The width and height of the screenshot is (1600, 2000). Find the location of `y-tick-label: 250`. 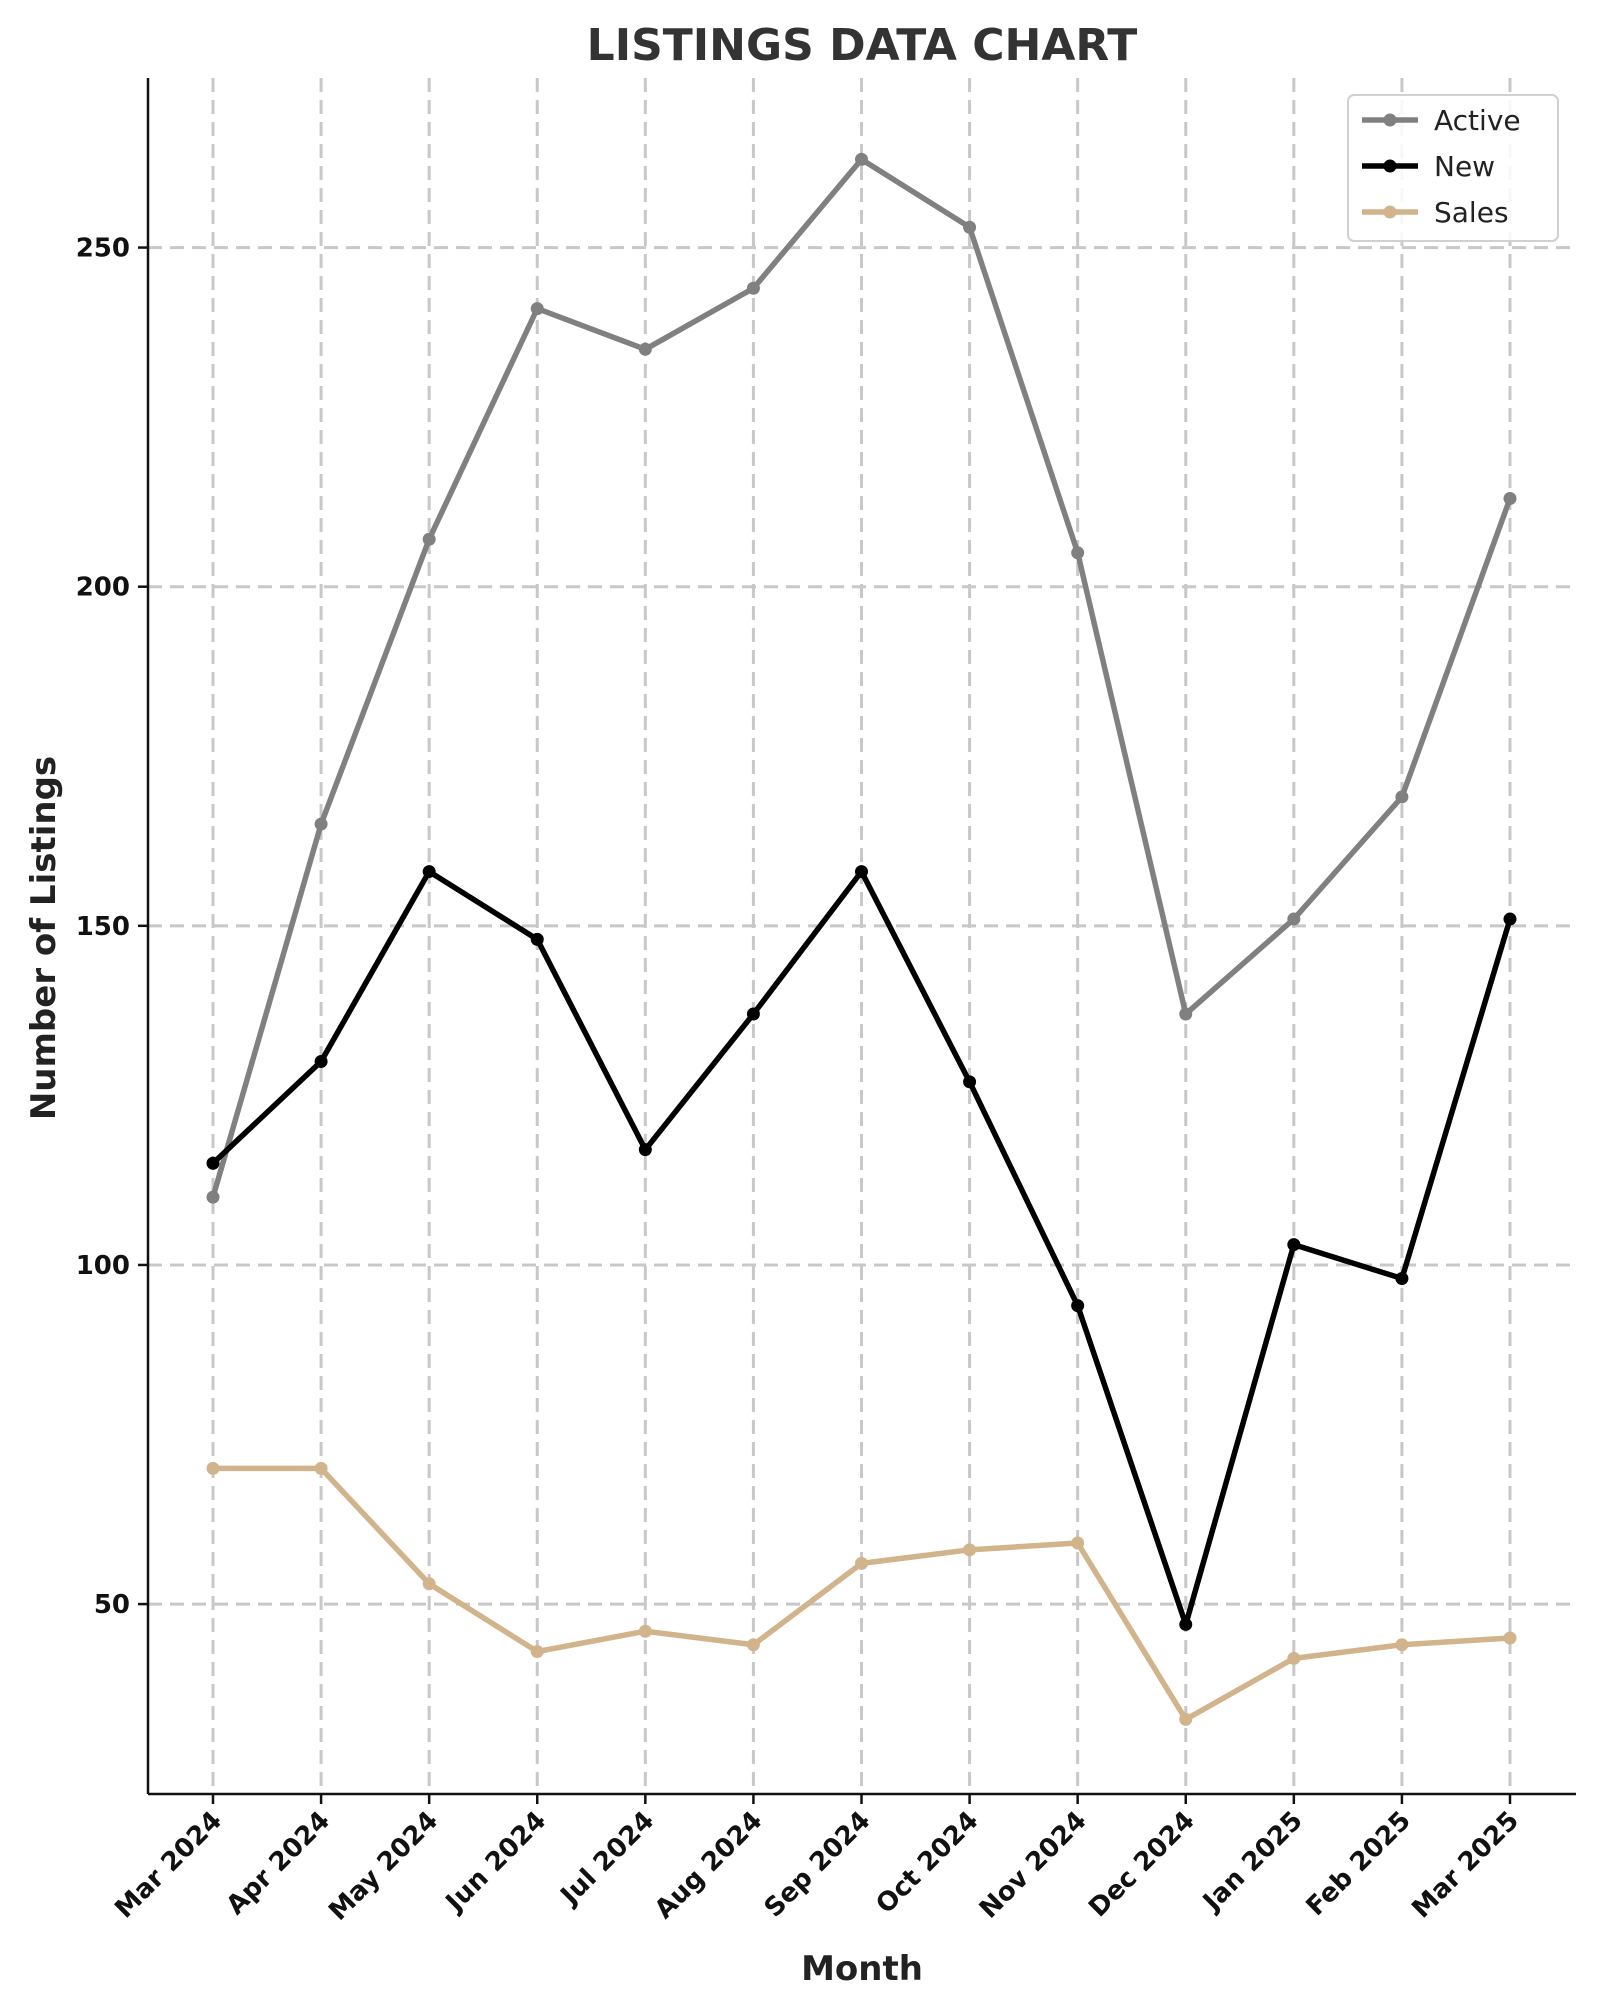

y-tick-label: 250 is located at coordinates (103, 249).